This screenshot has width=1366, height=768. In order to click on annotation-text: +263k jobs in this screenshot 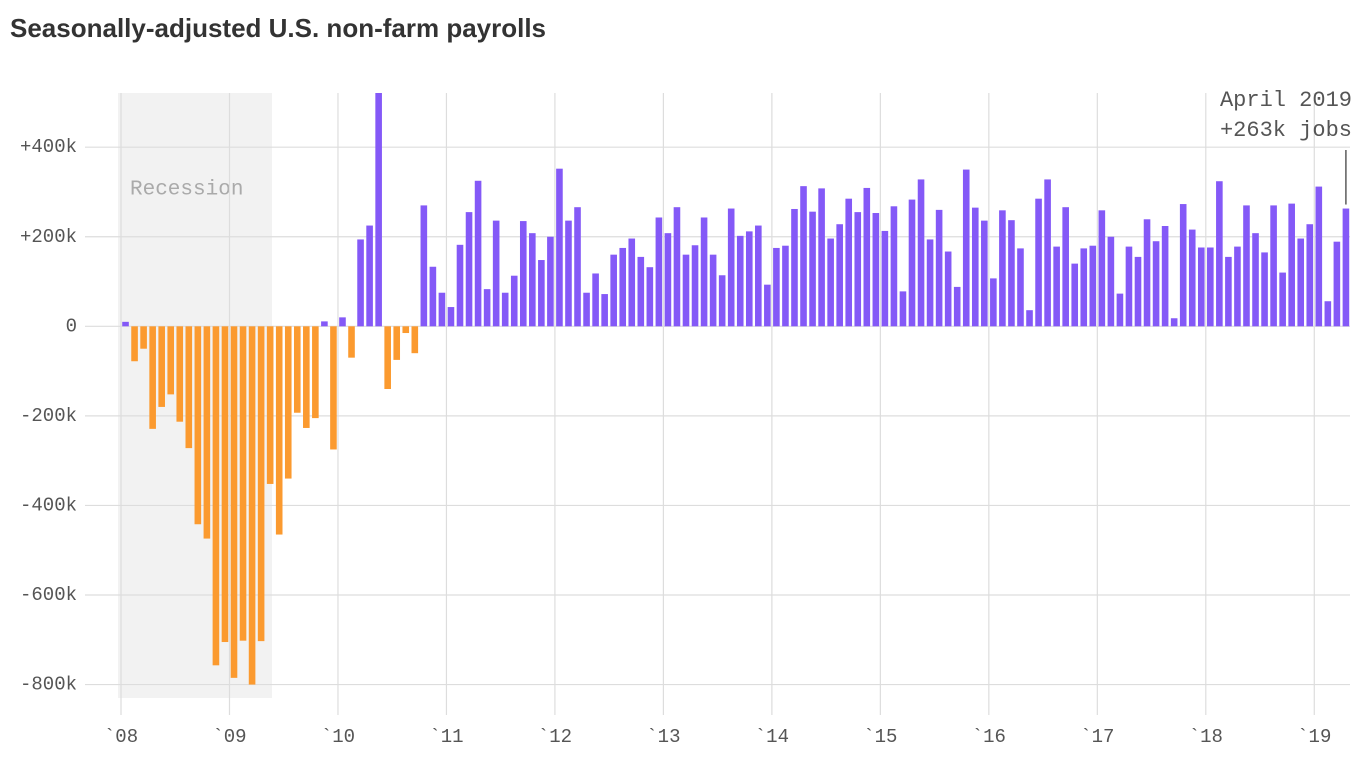, I will do `click(1286, 130)`.